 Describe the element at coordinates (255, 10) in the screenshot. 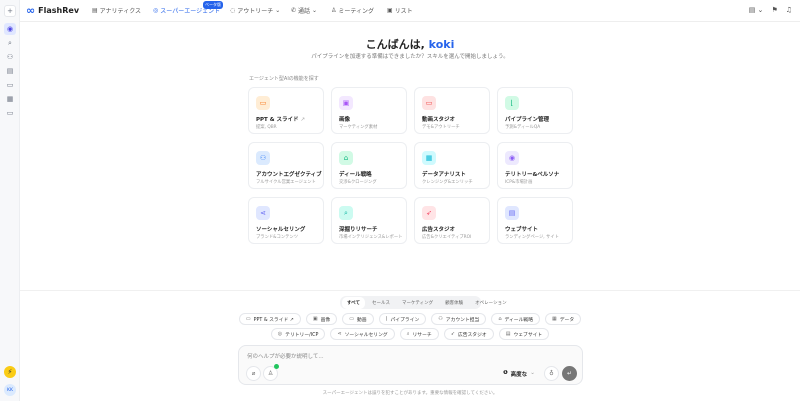

I see `nav-outreach: ◌ アウトリーチ ⌄` at that location.